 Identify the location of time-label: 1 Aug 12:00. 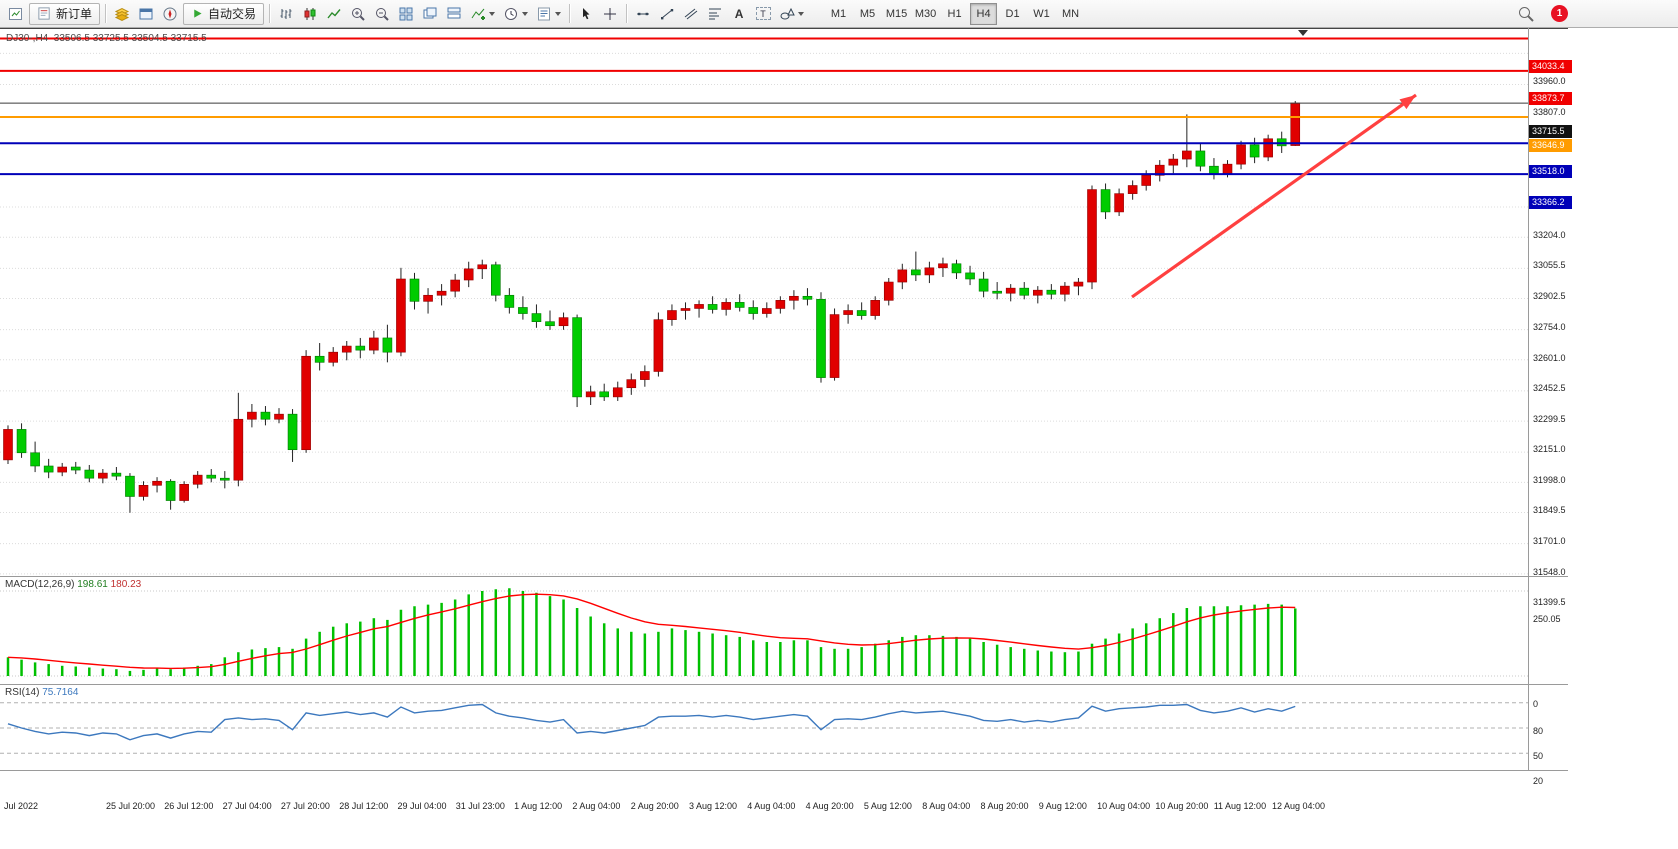
(538, 806).